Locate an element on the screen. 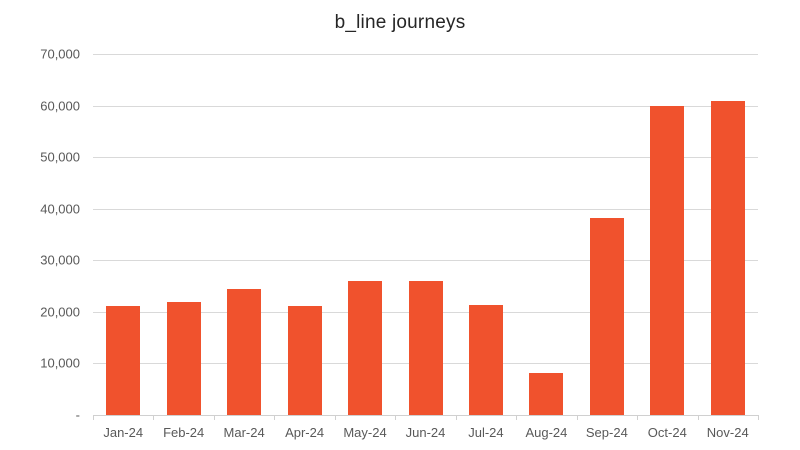  chart-title: b_line journeys is located at coordinates (400, 22).